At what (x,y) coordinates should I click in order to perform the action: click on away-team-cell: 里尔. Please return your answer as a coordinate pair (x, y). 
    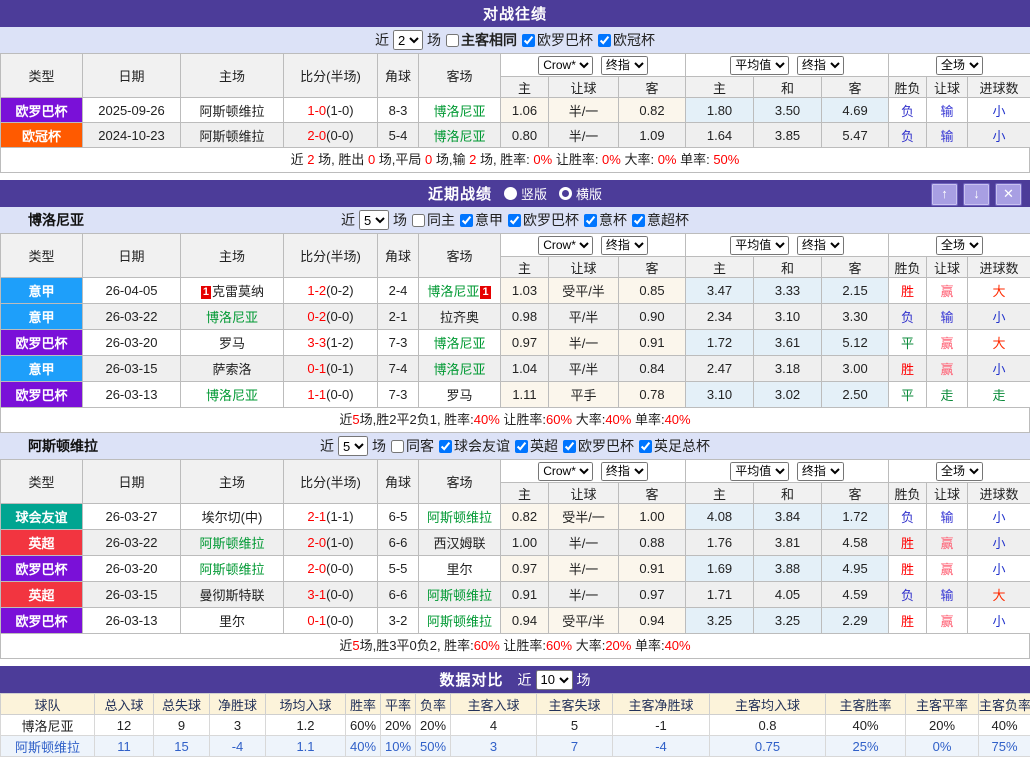
    Looking at the image, I should click on (460, 569).